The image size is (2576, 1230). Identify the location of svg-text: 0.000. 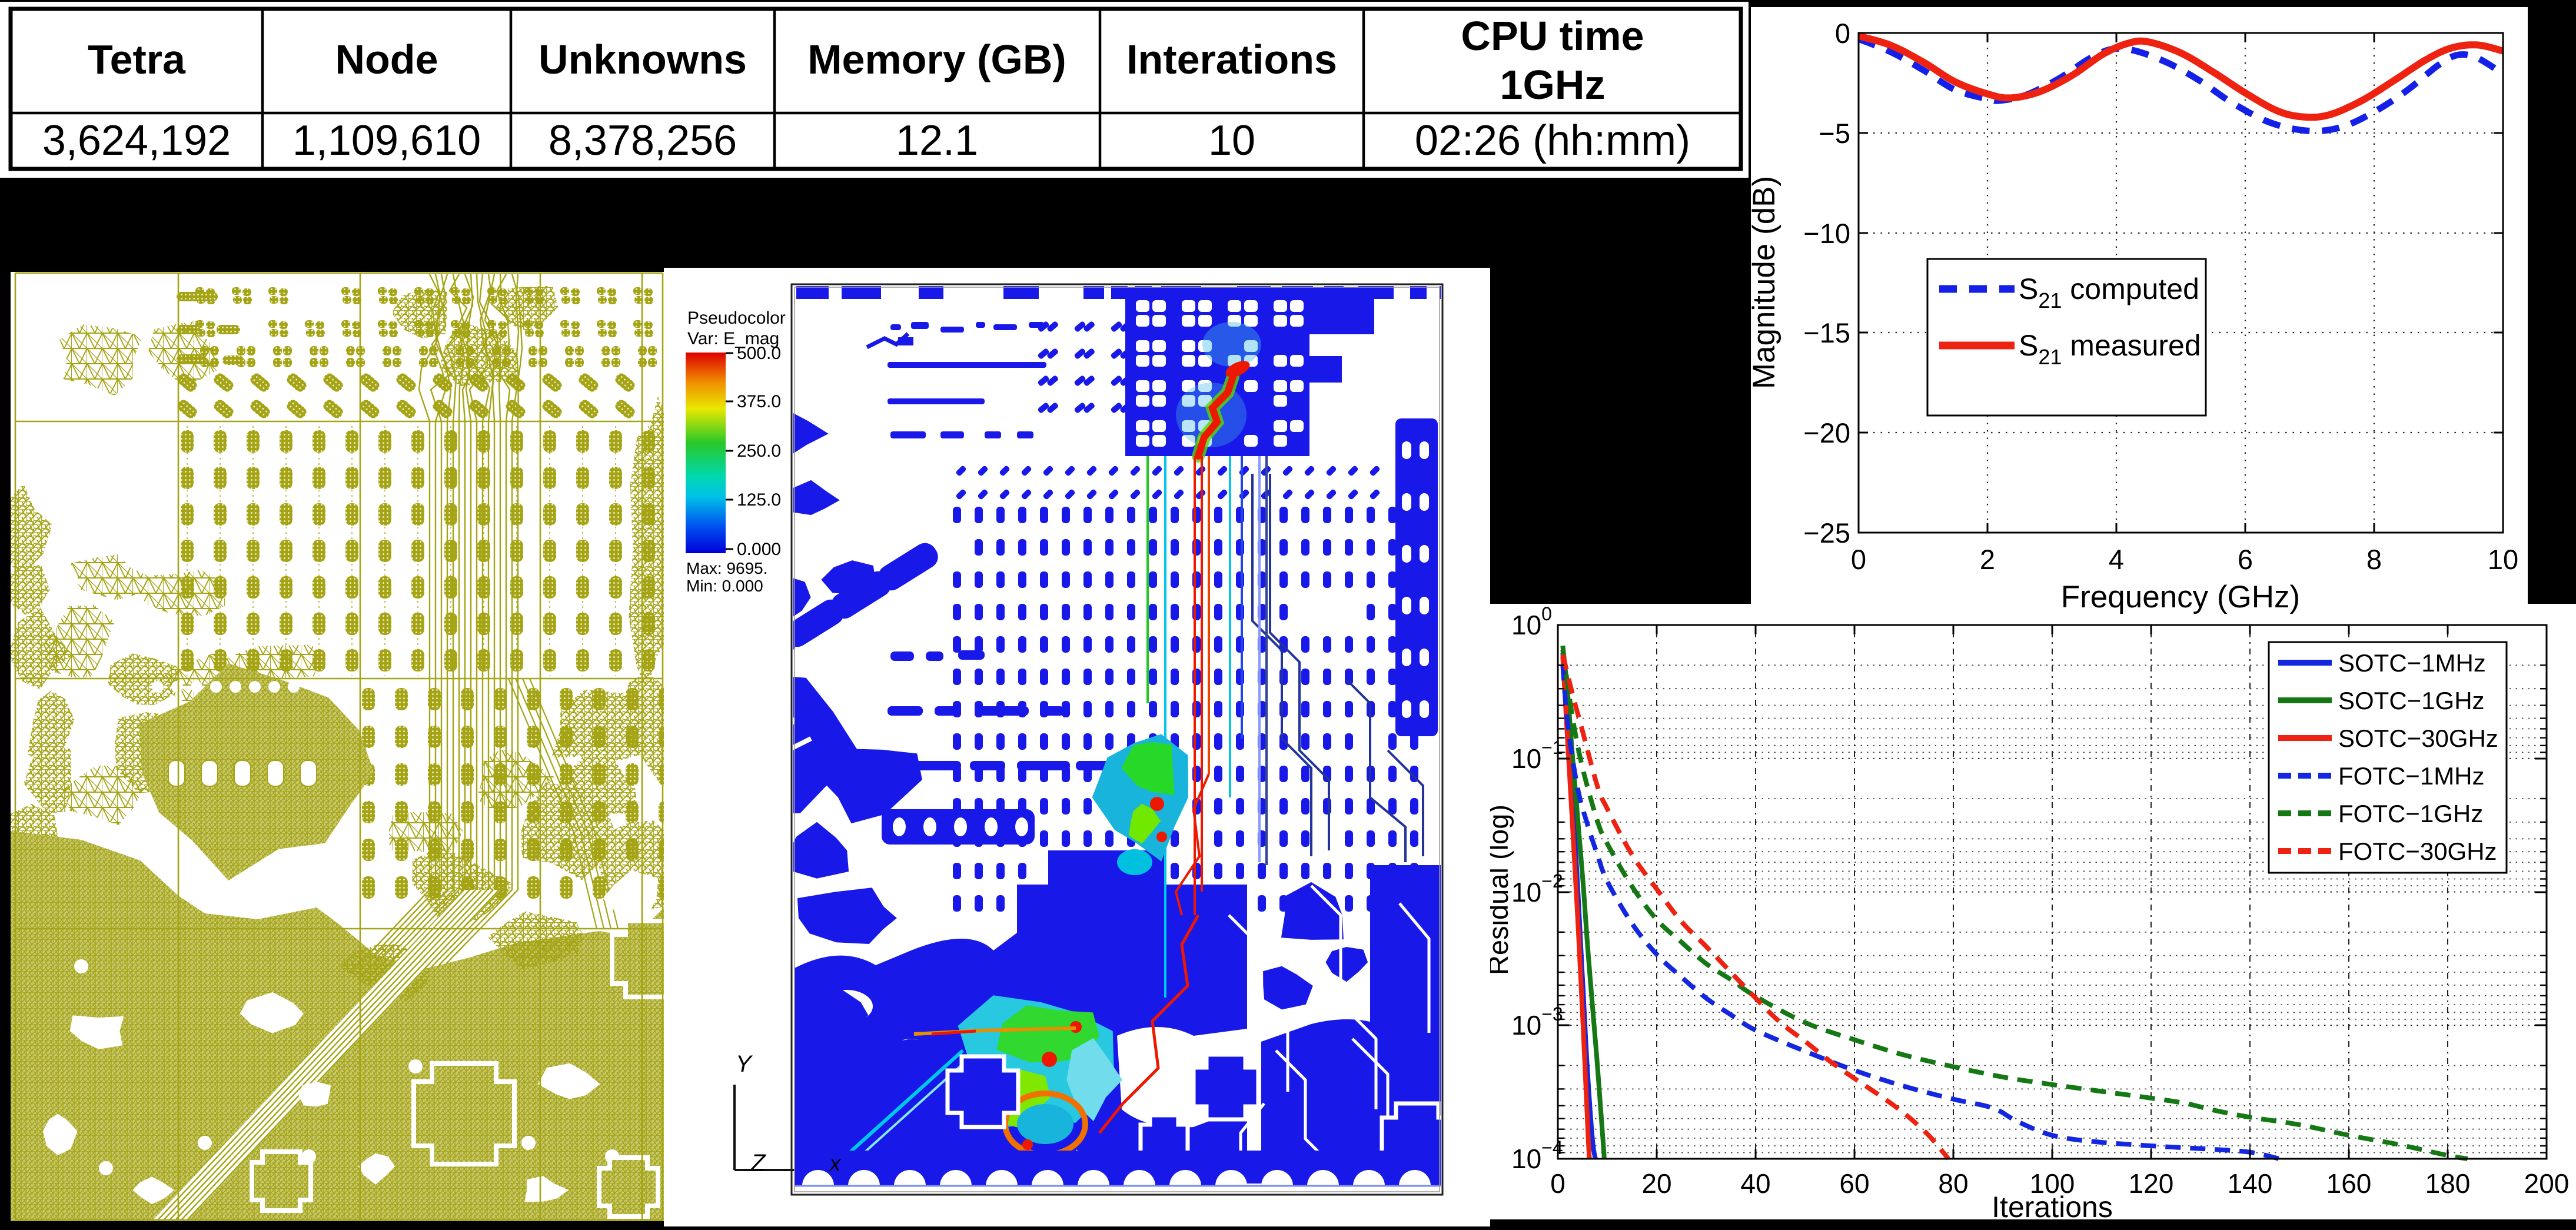
(759, 549).